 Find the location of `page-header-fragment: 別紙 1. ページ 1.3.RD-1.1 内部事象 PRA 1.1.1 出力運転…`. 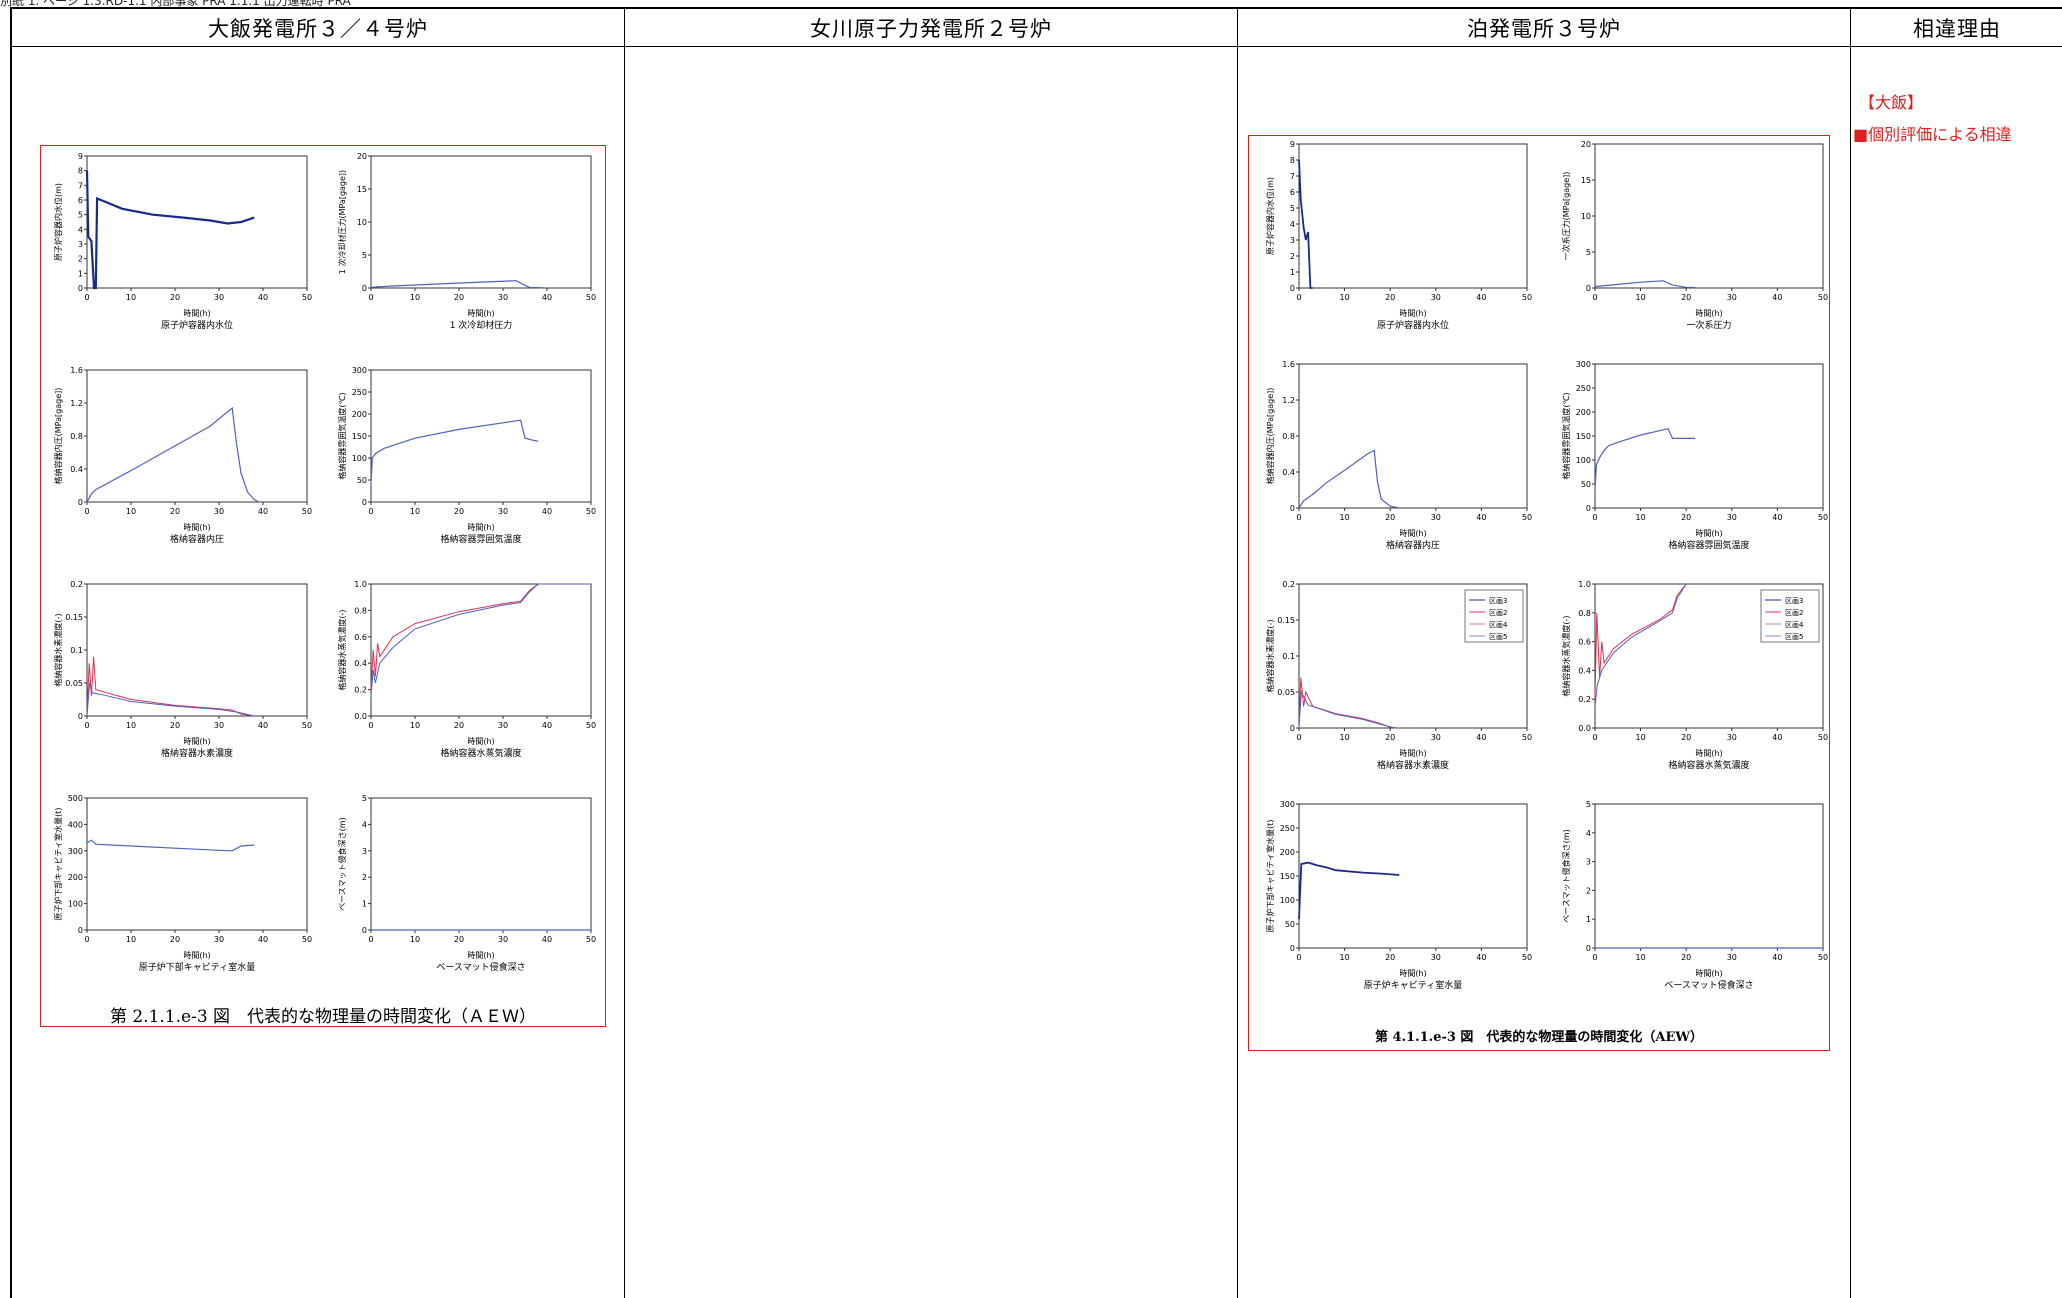

page-header-fragment: 別紙 1. ページ 1.3.RD-1.1 内部事象 PRA 1.1.1 出力運転… is located at coordinates (175, 3).